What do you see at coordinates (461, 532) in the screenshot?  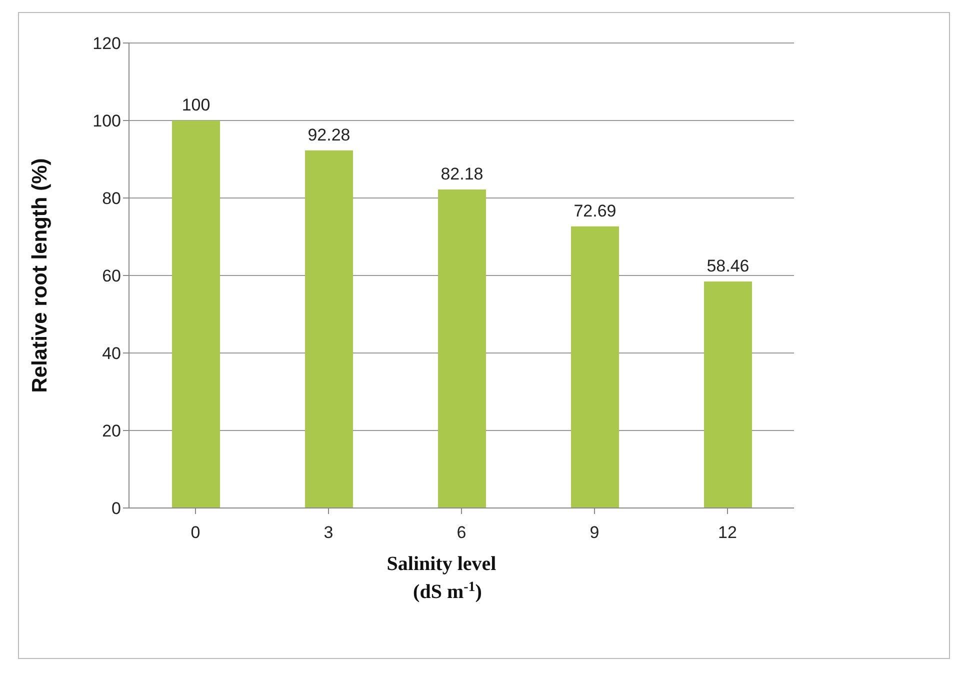 I see `x-tick-label: 6` at bounding box center [461, 532].